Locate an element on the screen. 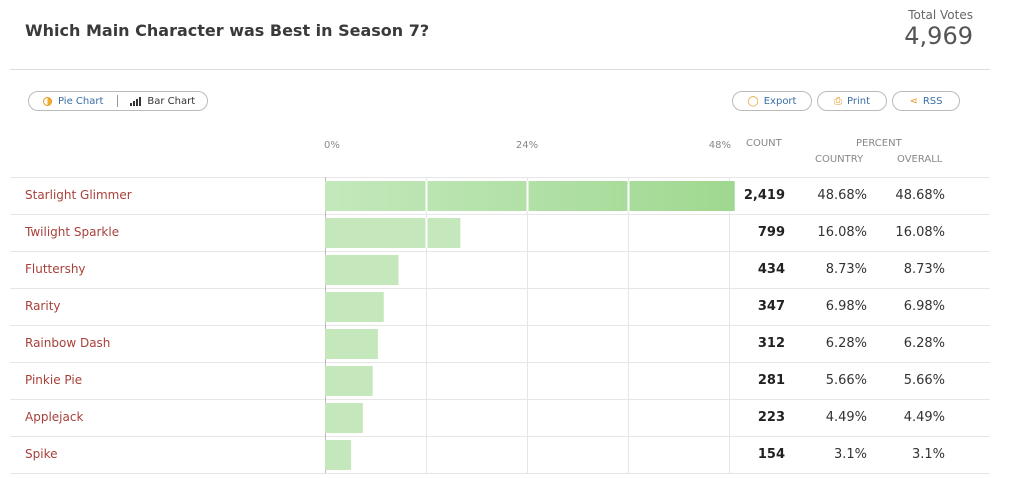 Image resolution: width=1009 pixels, height=478 pixels. total-votes-value: 4,969 is located at coordinates (938, 36).